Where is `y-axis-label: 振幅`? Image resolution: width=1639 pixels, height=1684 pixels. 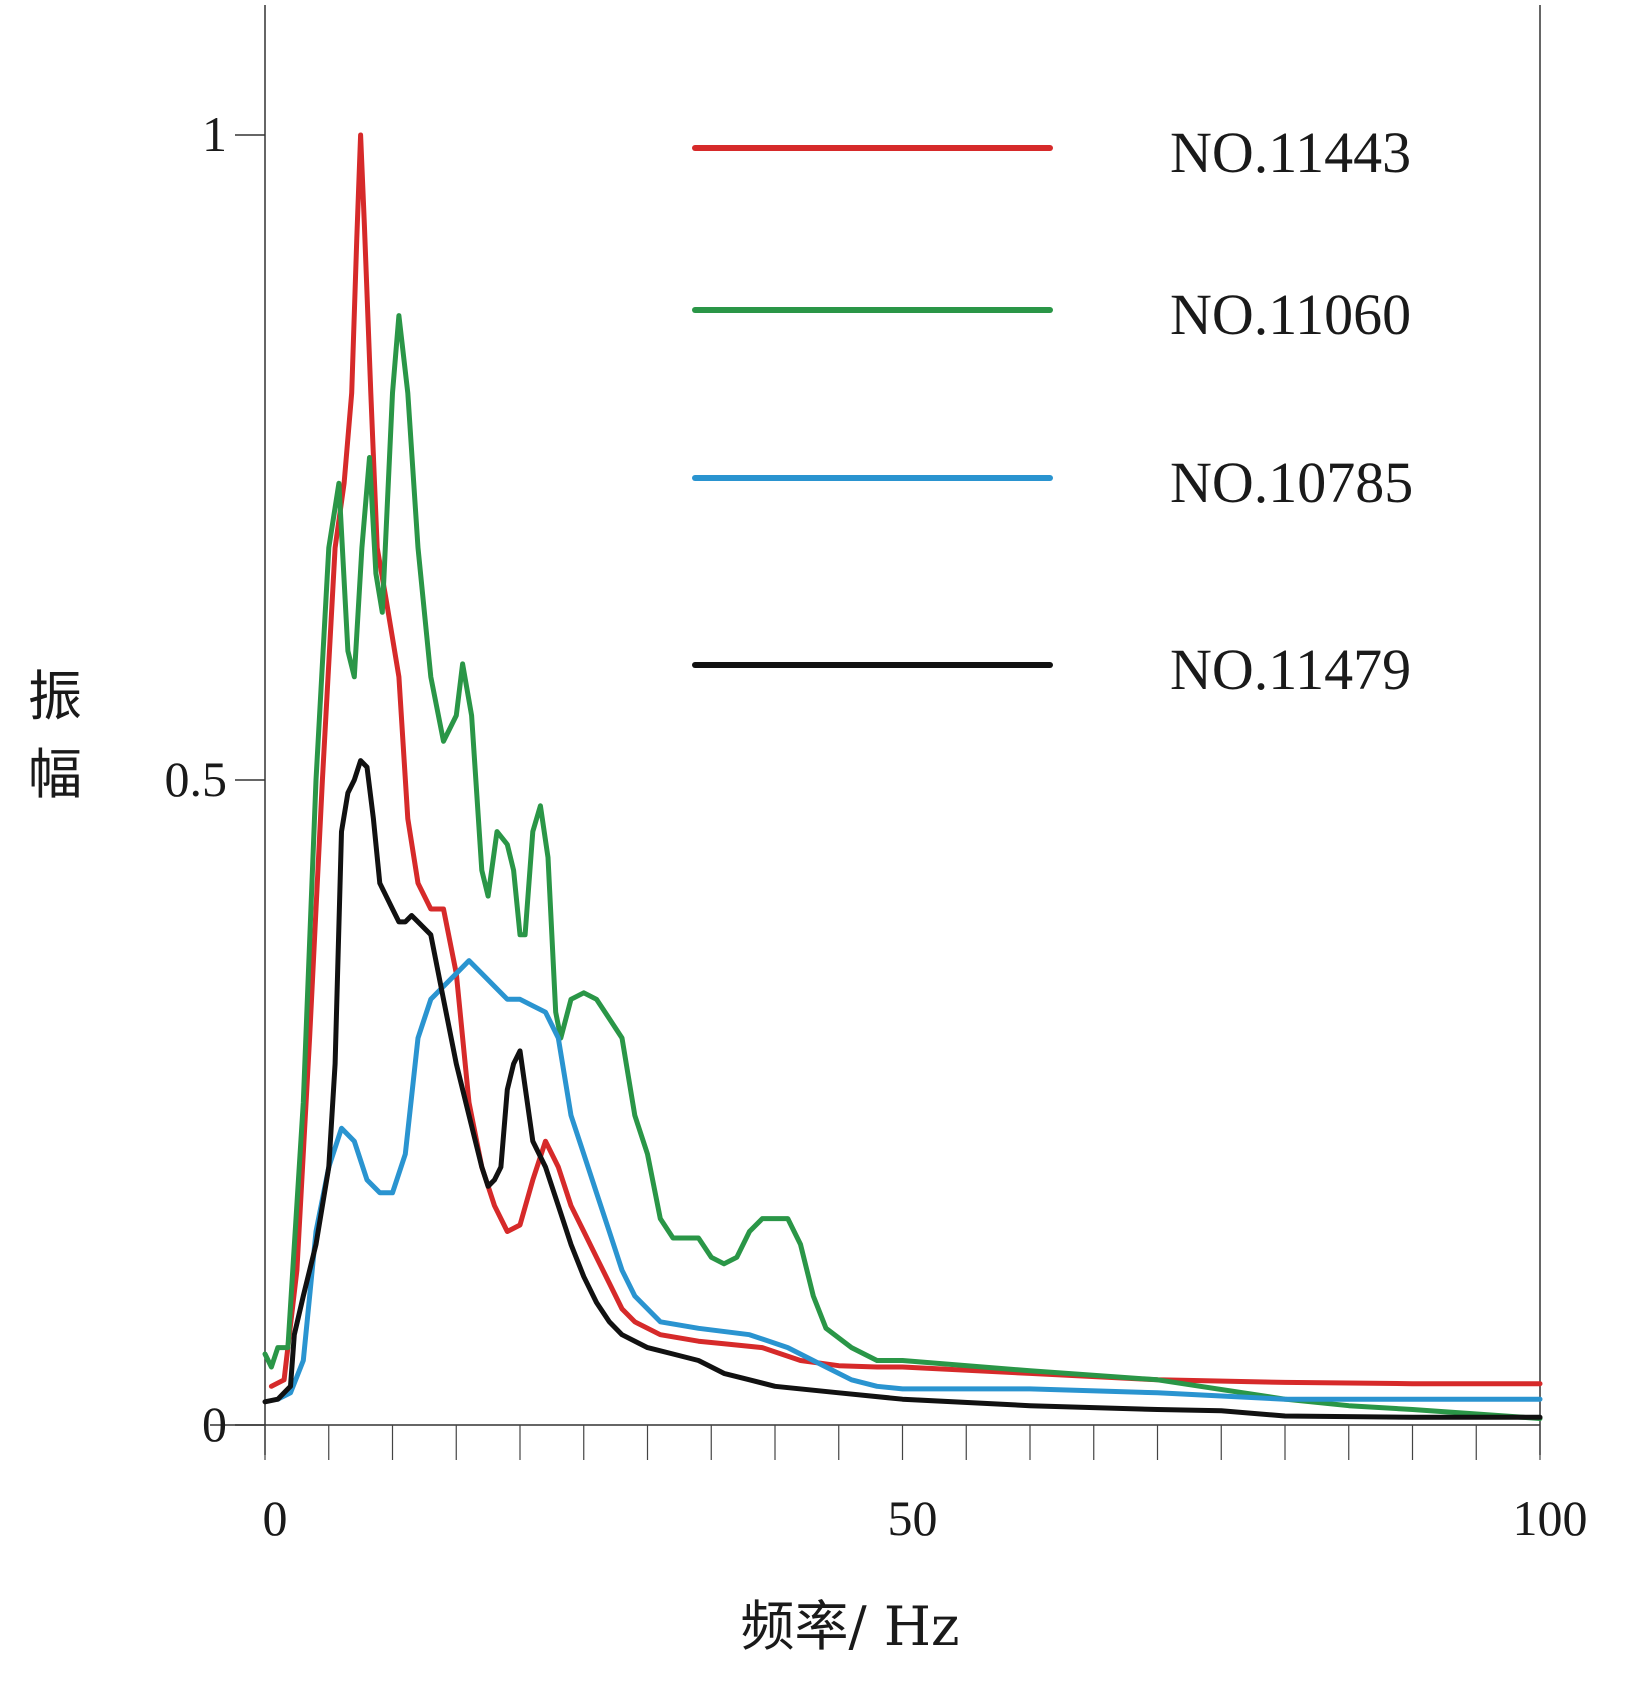 y-axis-label: 振幅 is located at coordinates (55, 735).